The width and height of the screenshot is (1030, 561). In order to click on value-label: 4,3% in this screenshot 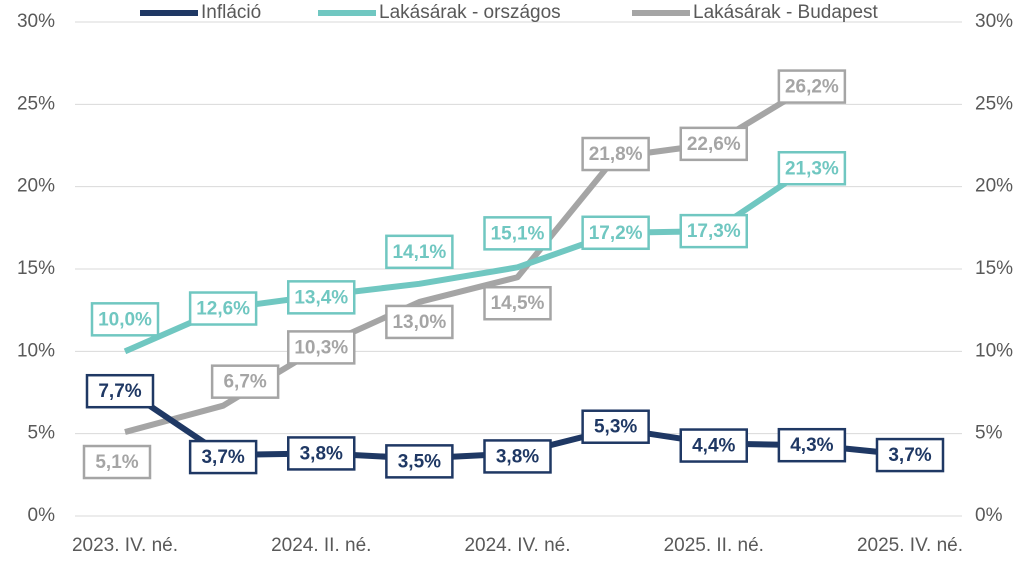, I will do `click(811, 445)`.